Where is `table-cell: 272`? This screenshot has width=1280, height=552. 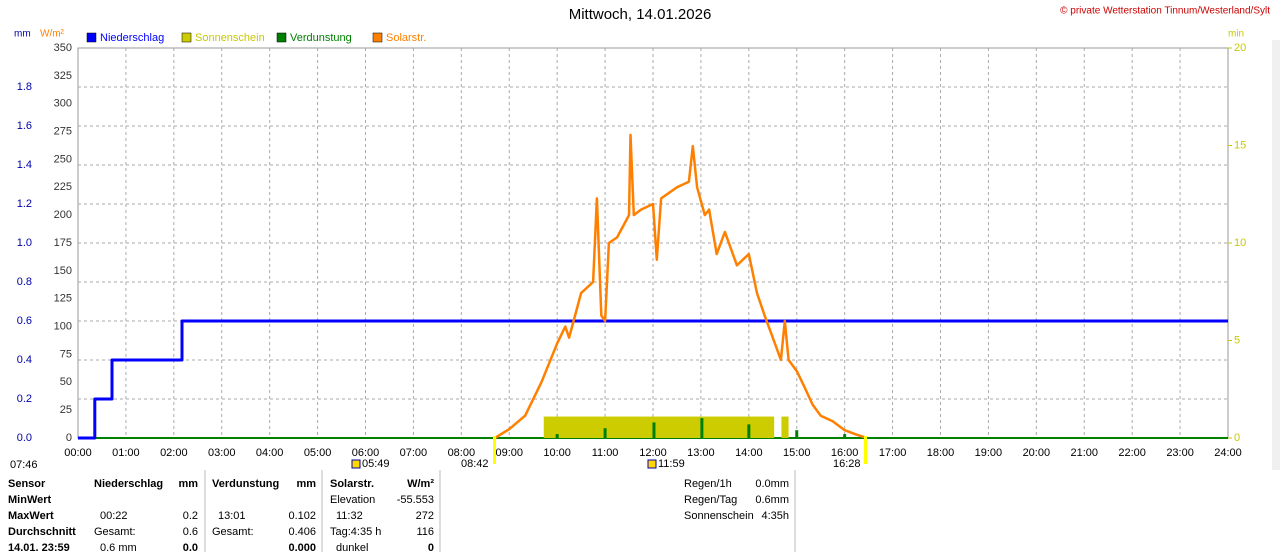 table-cell: 272 is located at coordinates (424, 516).